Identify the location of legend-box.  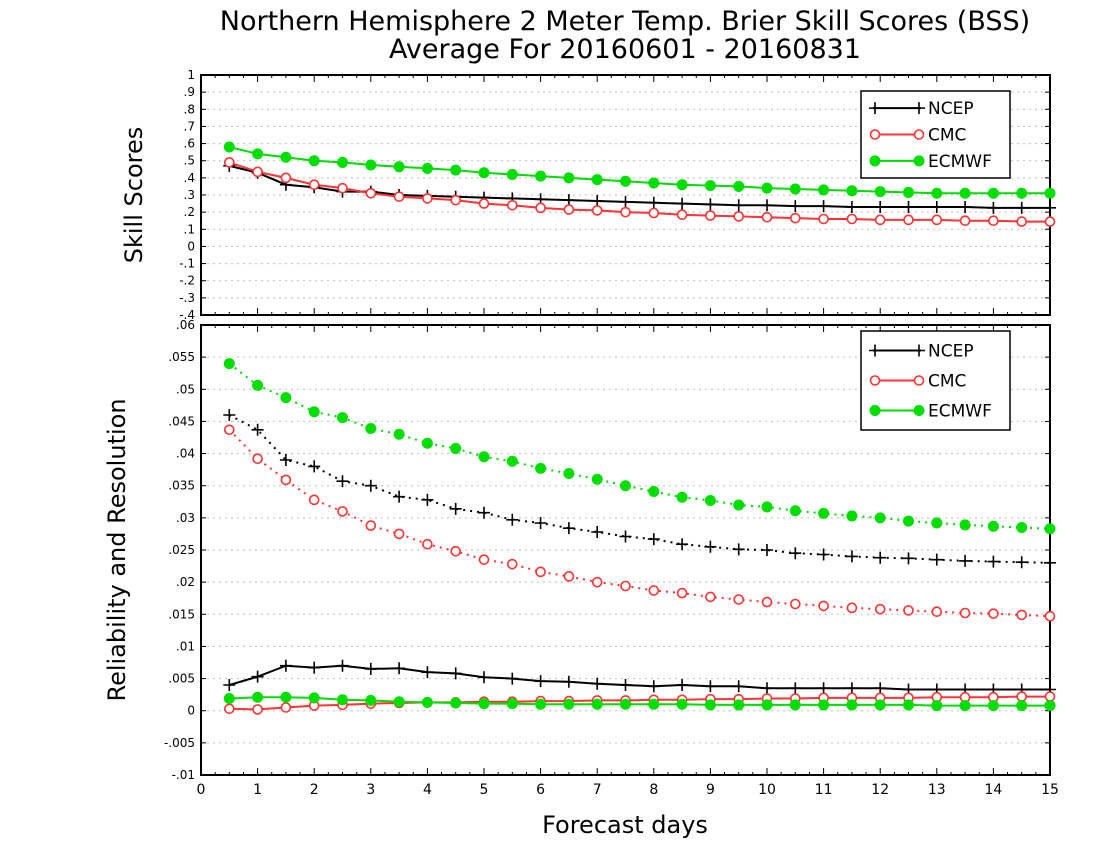
(935, 380).